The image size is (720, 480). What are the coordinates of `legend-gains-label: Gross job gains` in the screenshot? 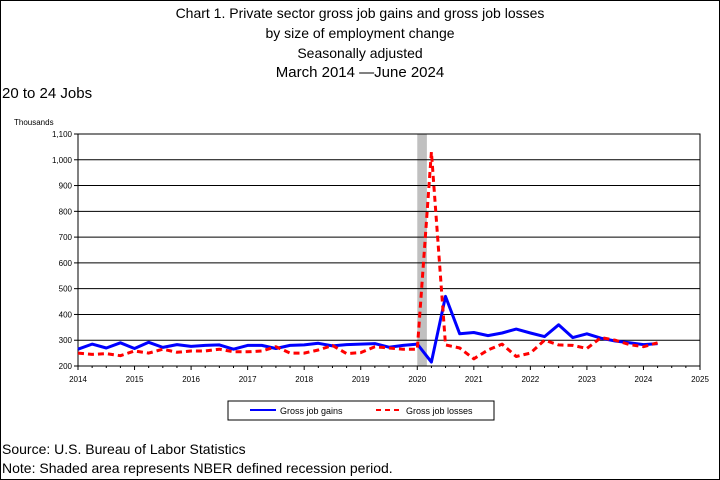 It's located at (311, 411).